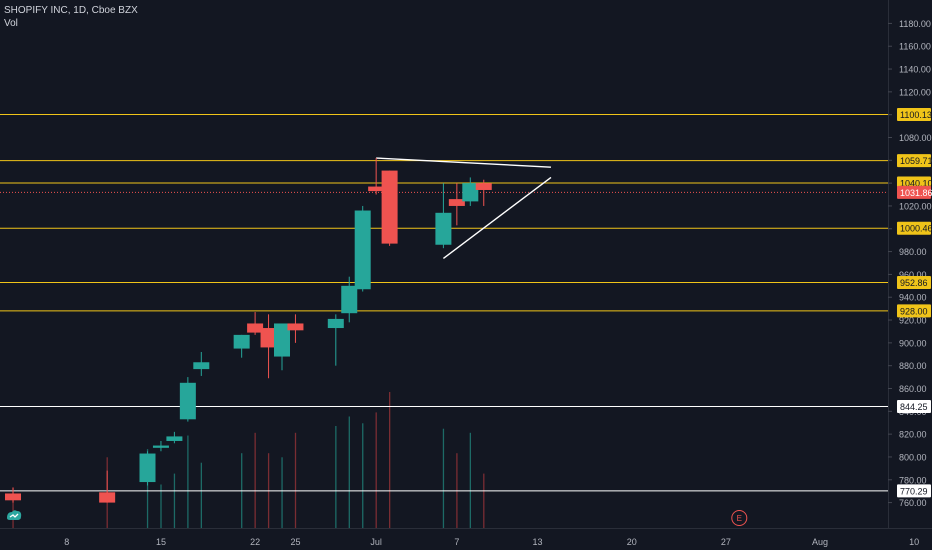  Describe the element at coordinates (915, 70) in the screenshot. I see `y-tick-label: 1140.00` at that location.